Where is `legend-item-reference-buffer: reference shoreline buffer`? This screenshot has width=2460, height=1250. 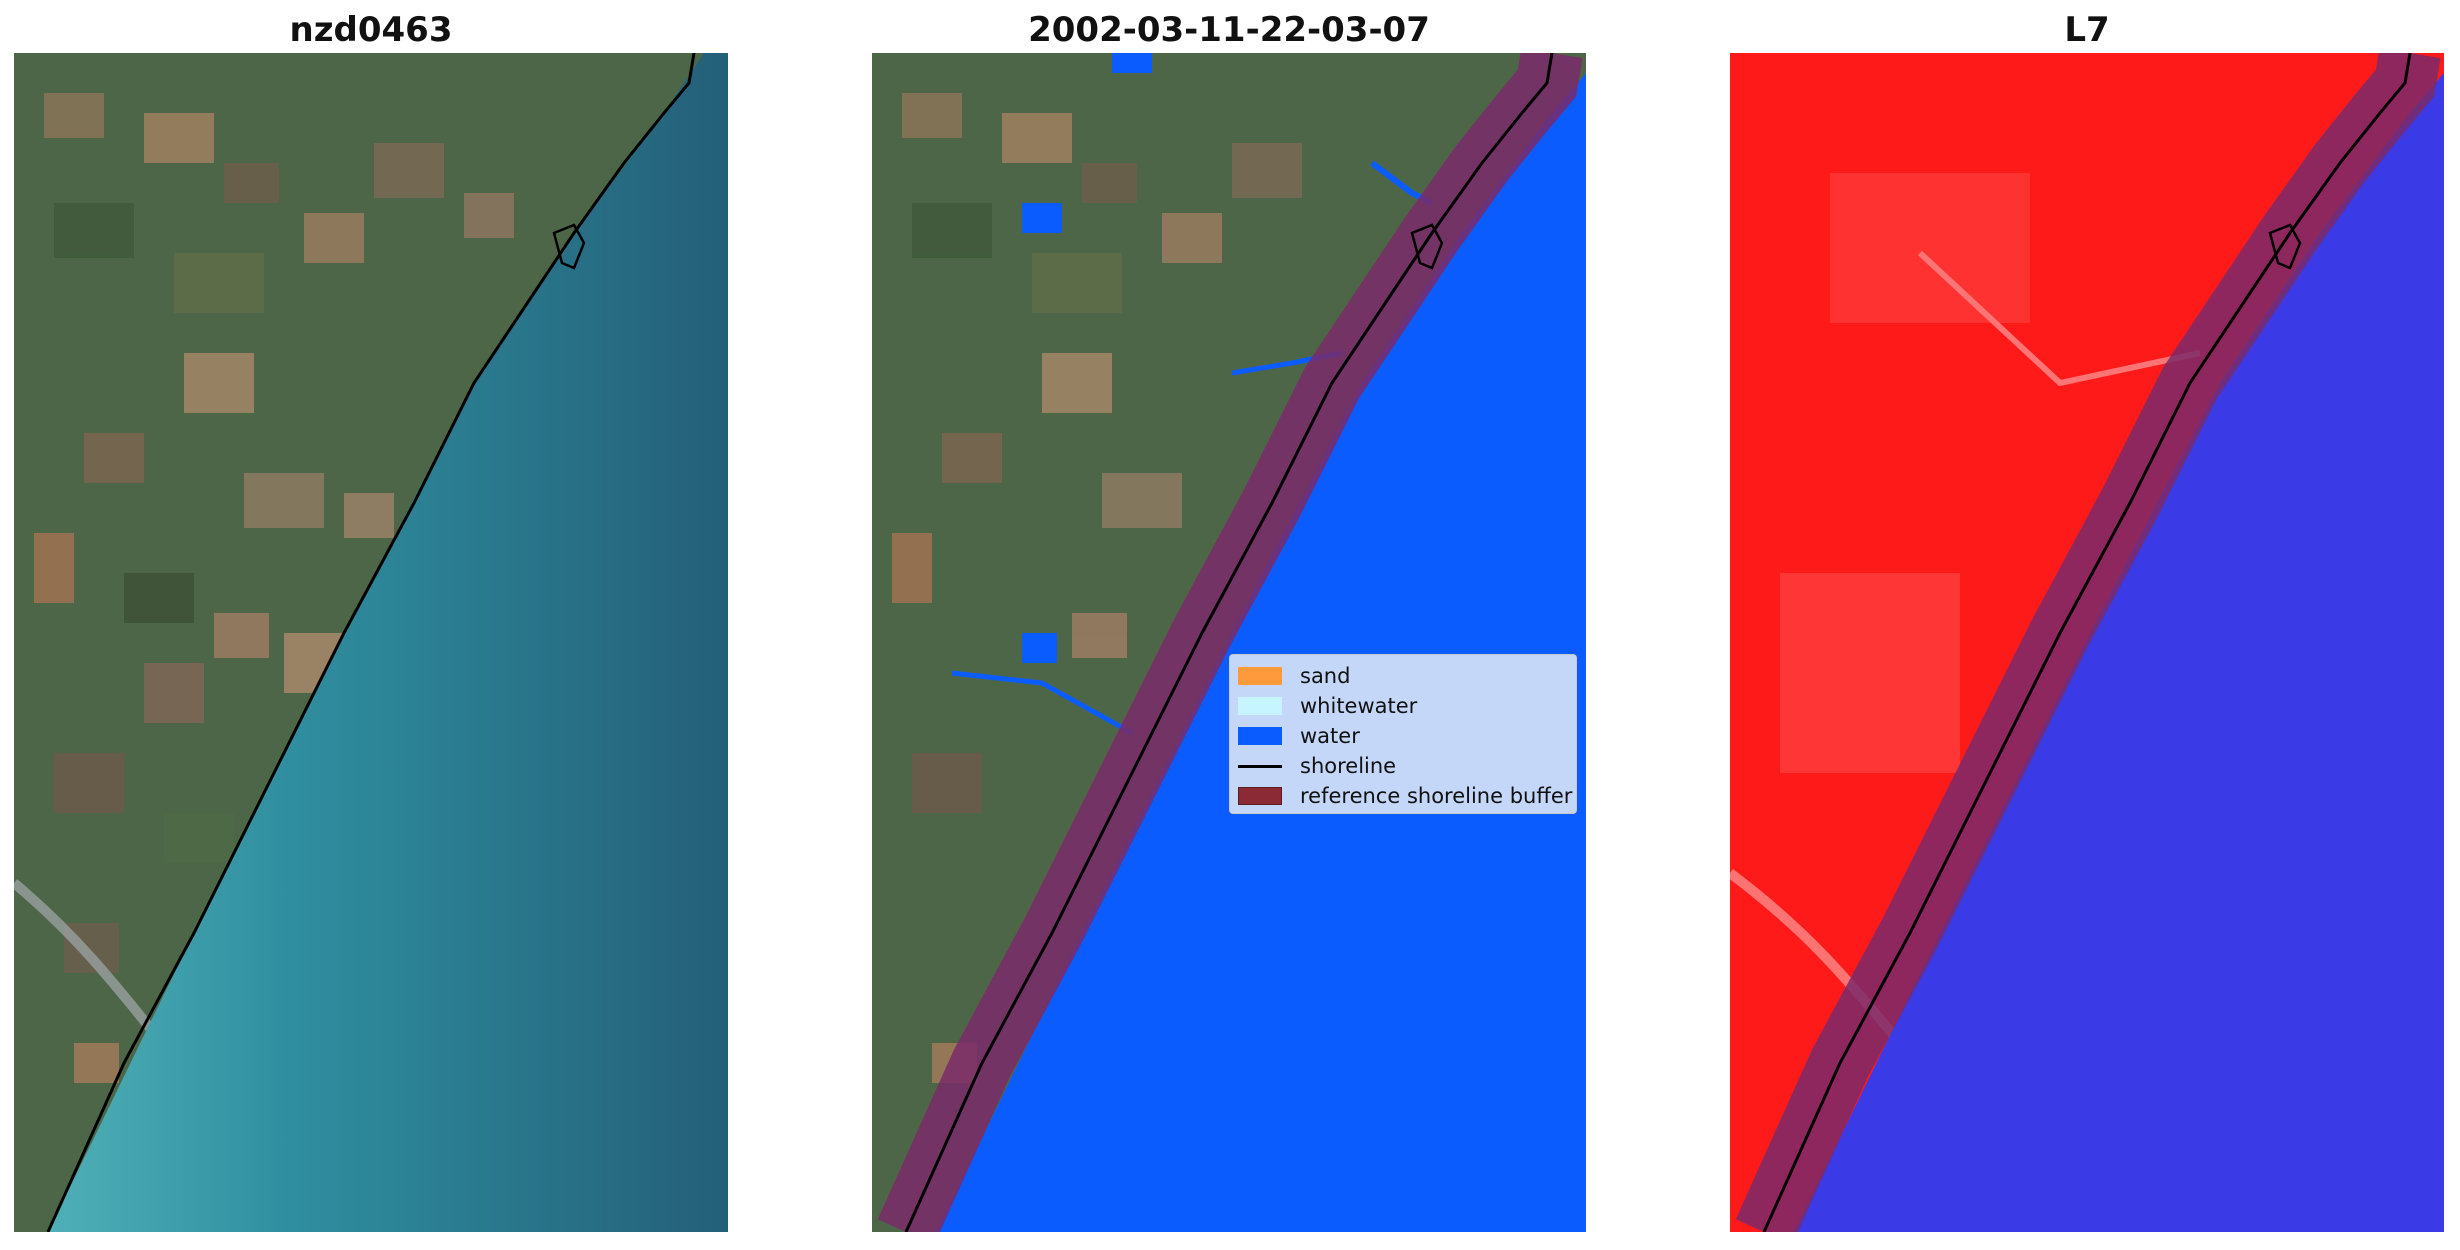 legend-item-reference-buffer: reference shoreline buffer is located at coordinates (1405, 796).